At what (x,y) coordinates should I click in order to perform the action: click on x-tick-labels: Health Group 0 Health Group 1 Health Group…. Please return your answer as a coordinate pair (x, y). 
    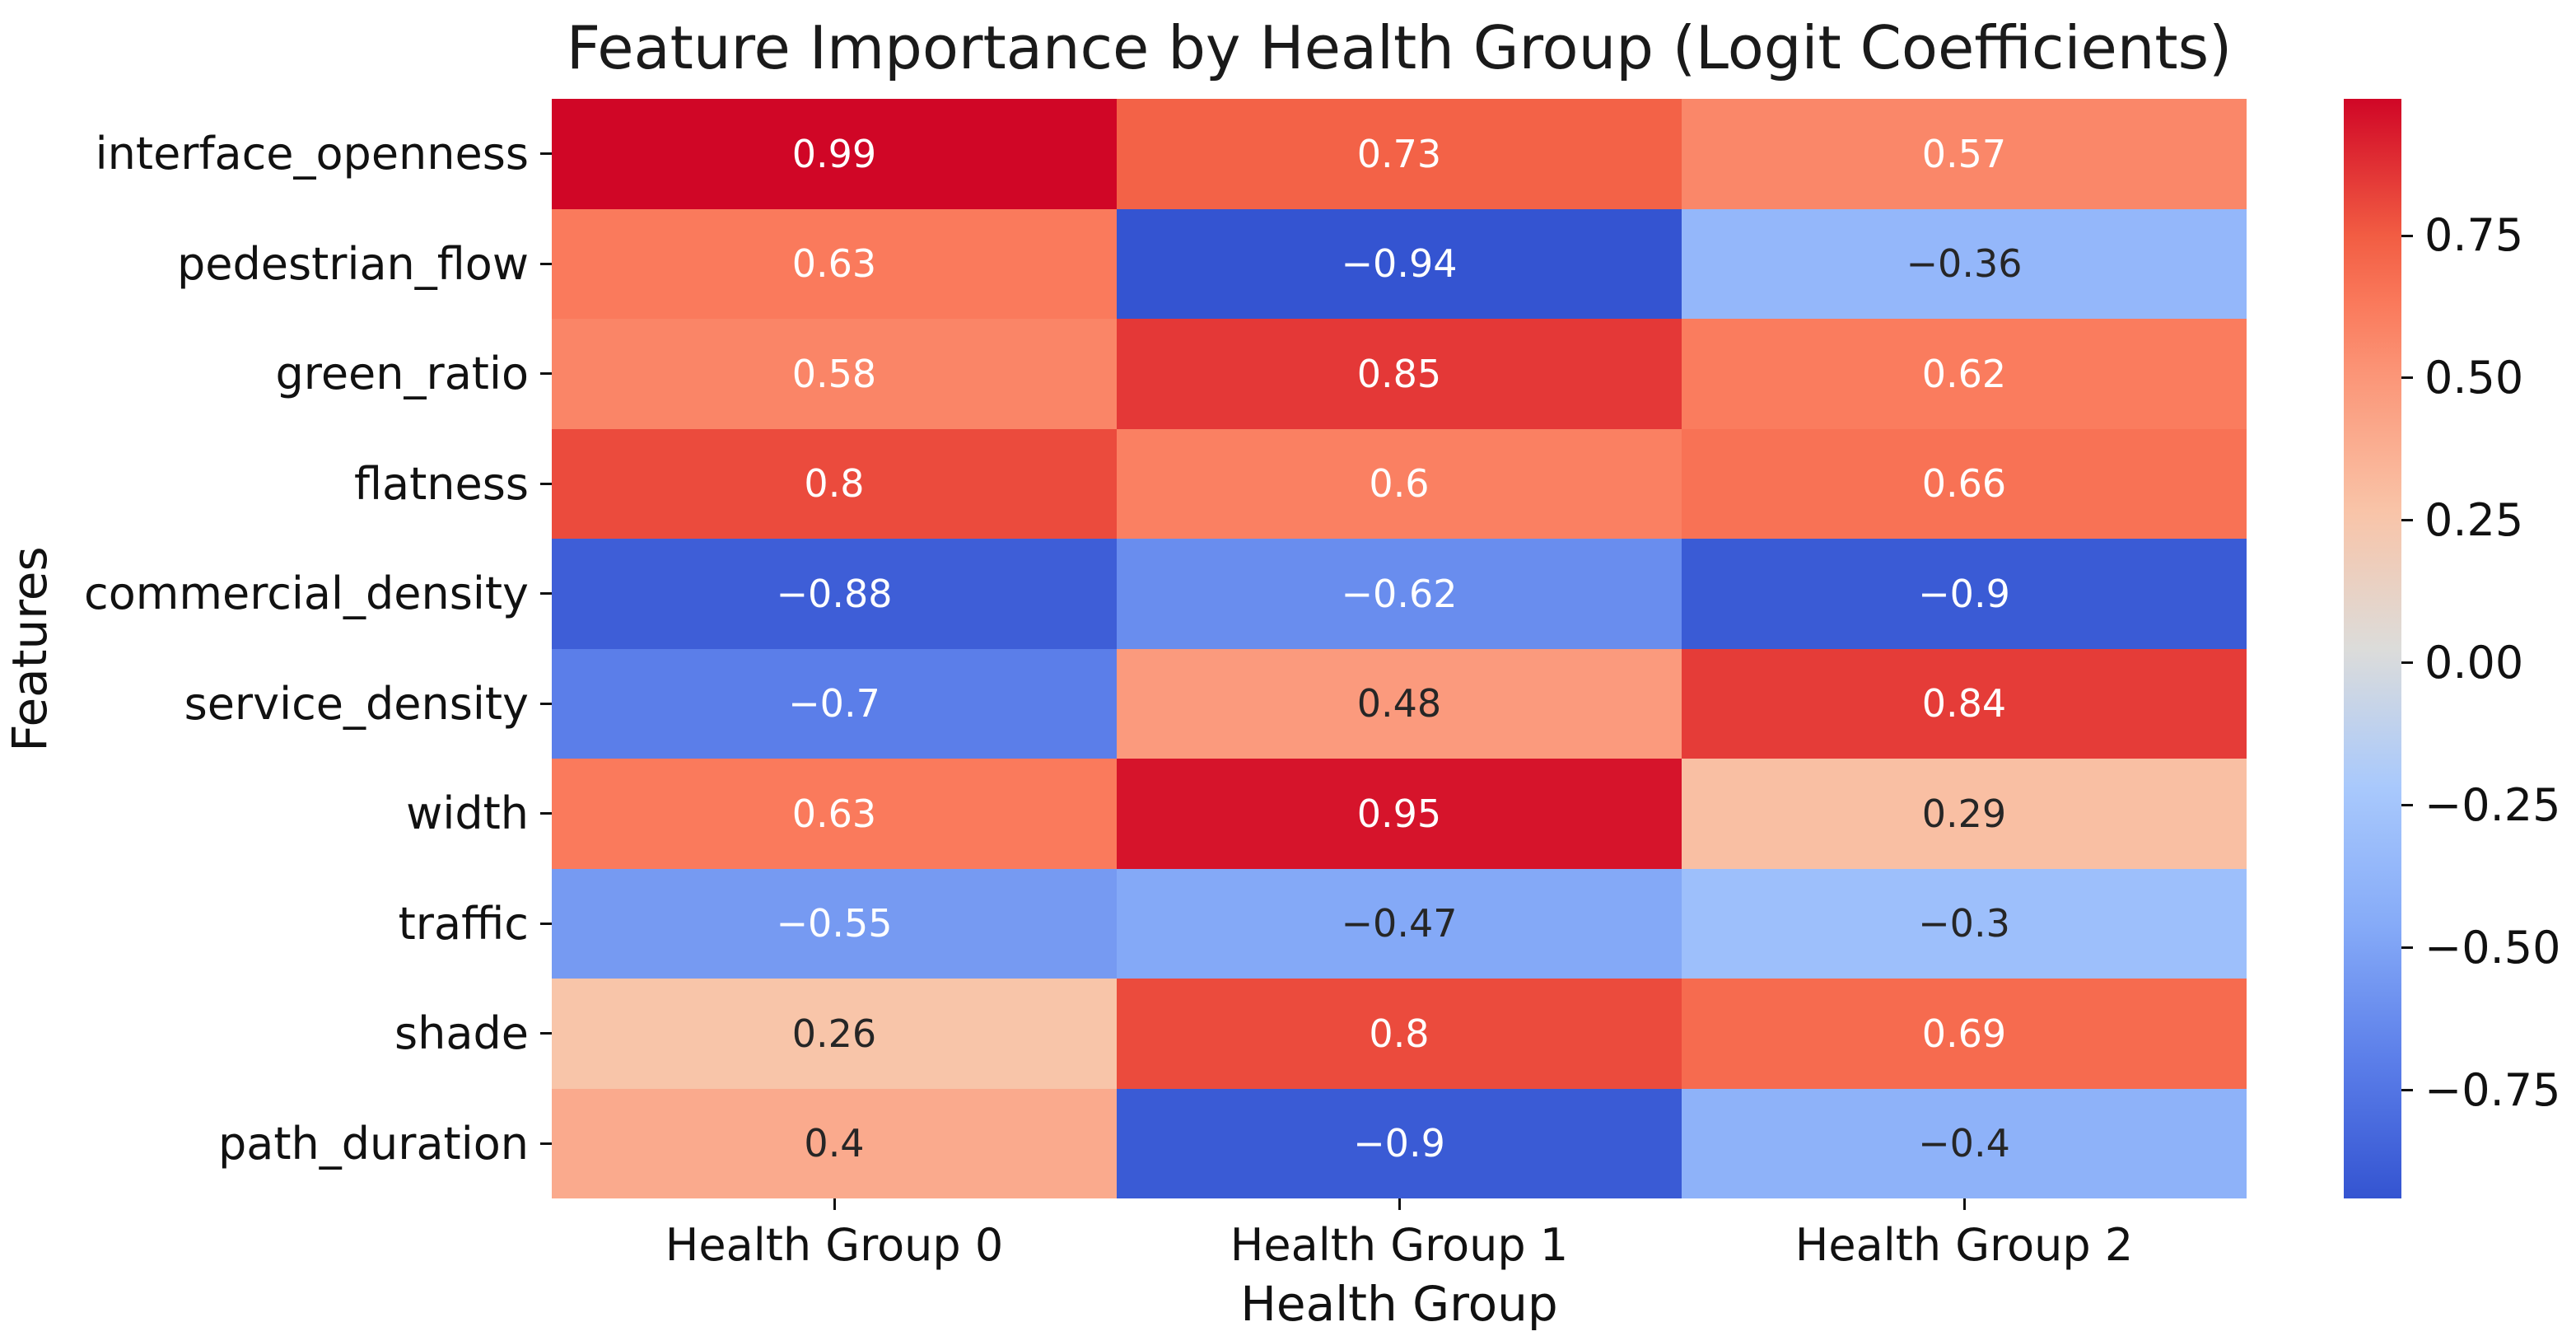
    Looking at the image, I should click on (1399, 1245).